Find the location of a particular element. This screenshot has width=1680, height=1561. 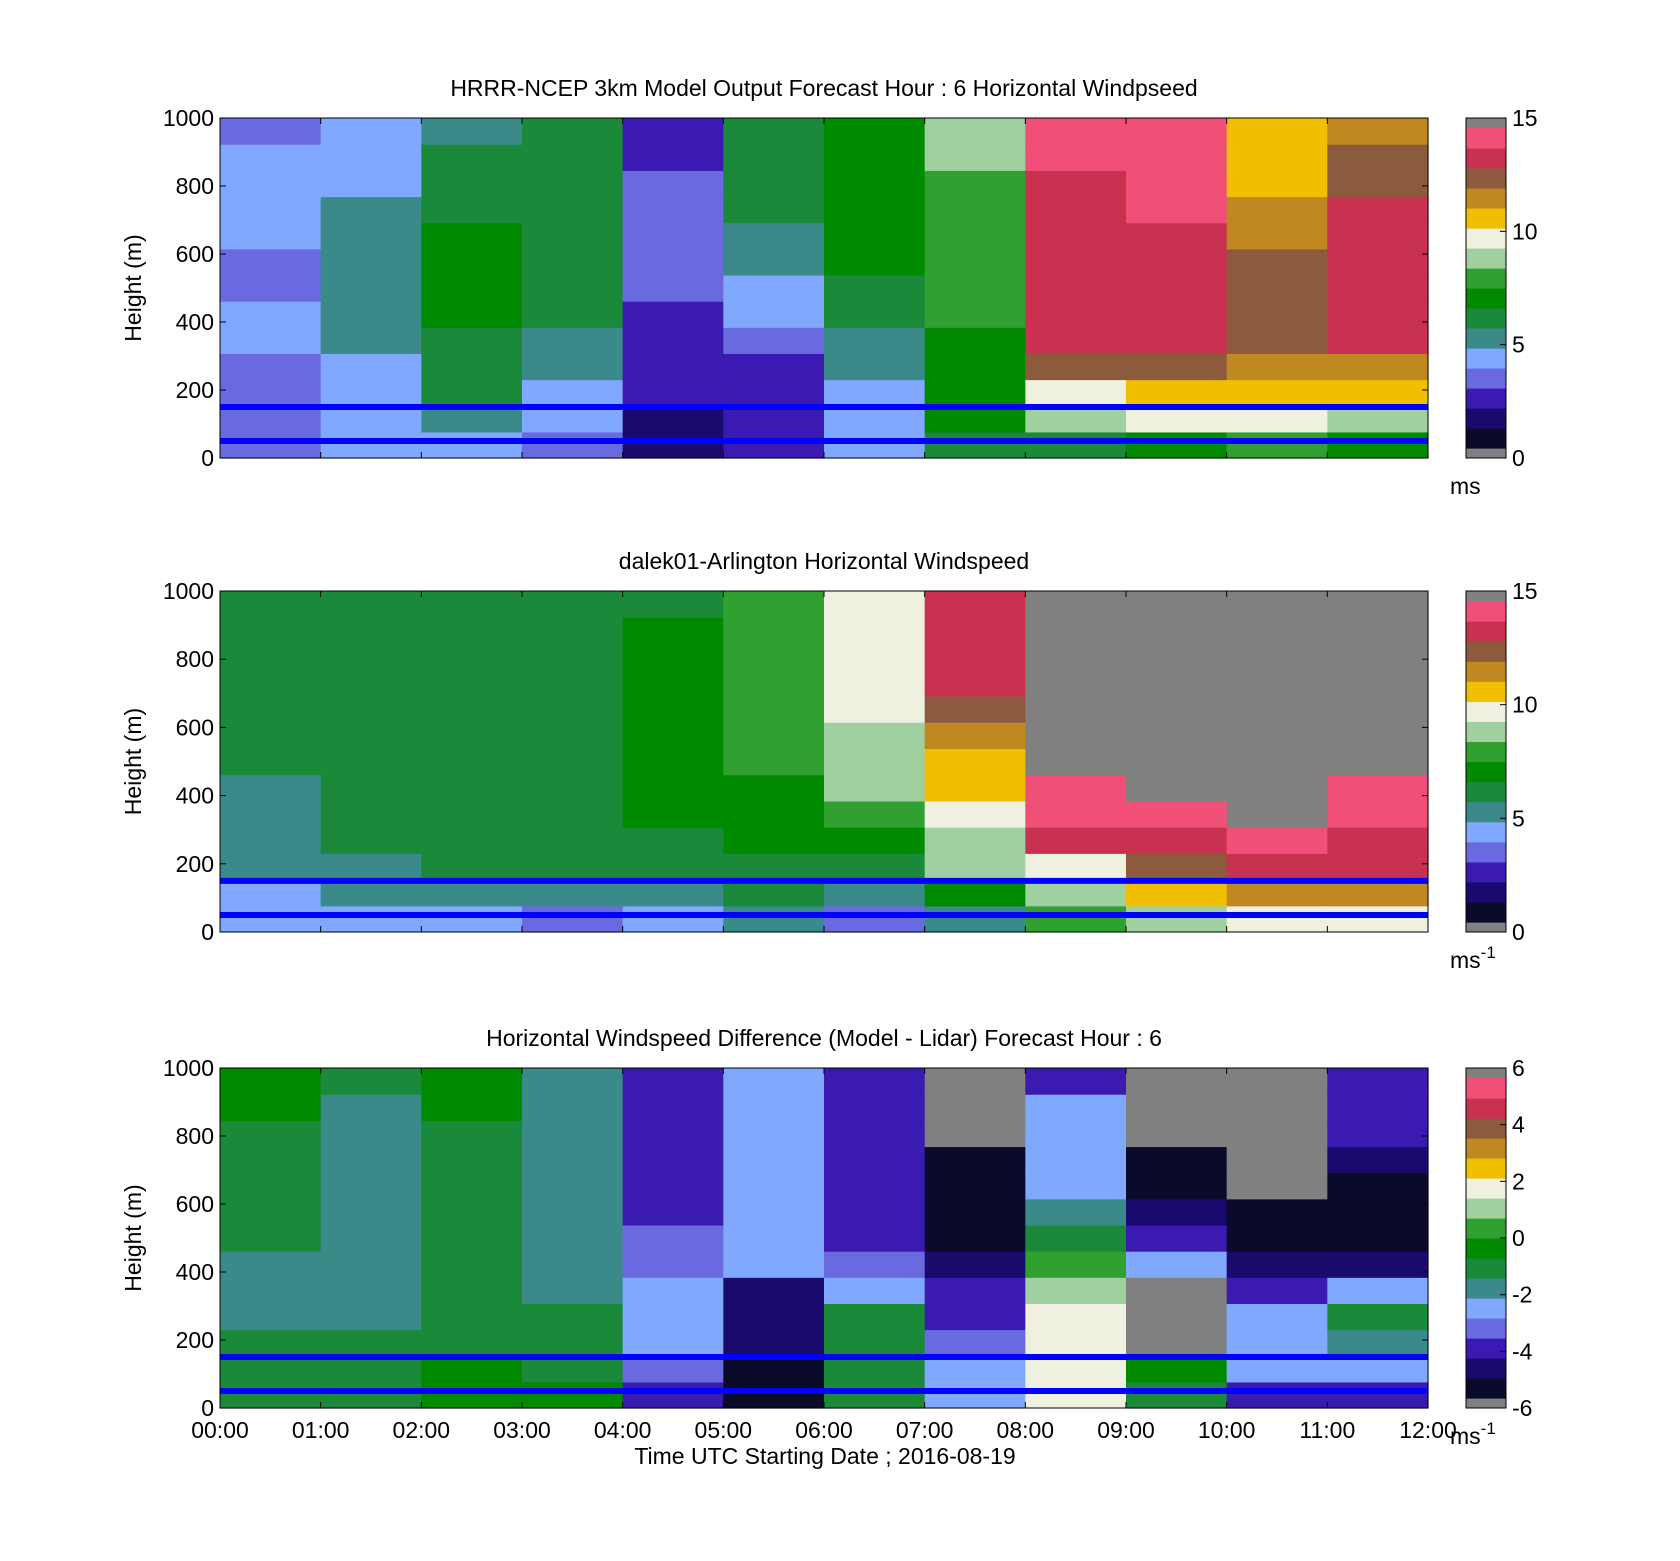

x-tick-label: 11:00 is located at coordinates (1327, 1430).